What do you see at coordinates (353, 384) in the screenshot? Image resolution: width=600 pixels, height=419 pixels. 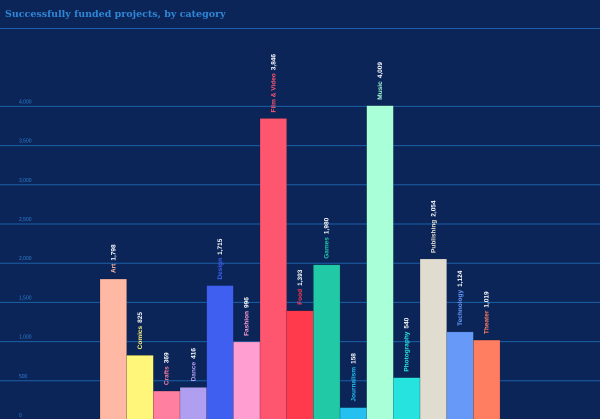 I see `category-label: Journalism` at bounding box center [353, 384].